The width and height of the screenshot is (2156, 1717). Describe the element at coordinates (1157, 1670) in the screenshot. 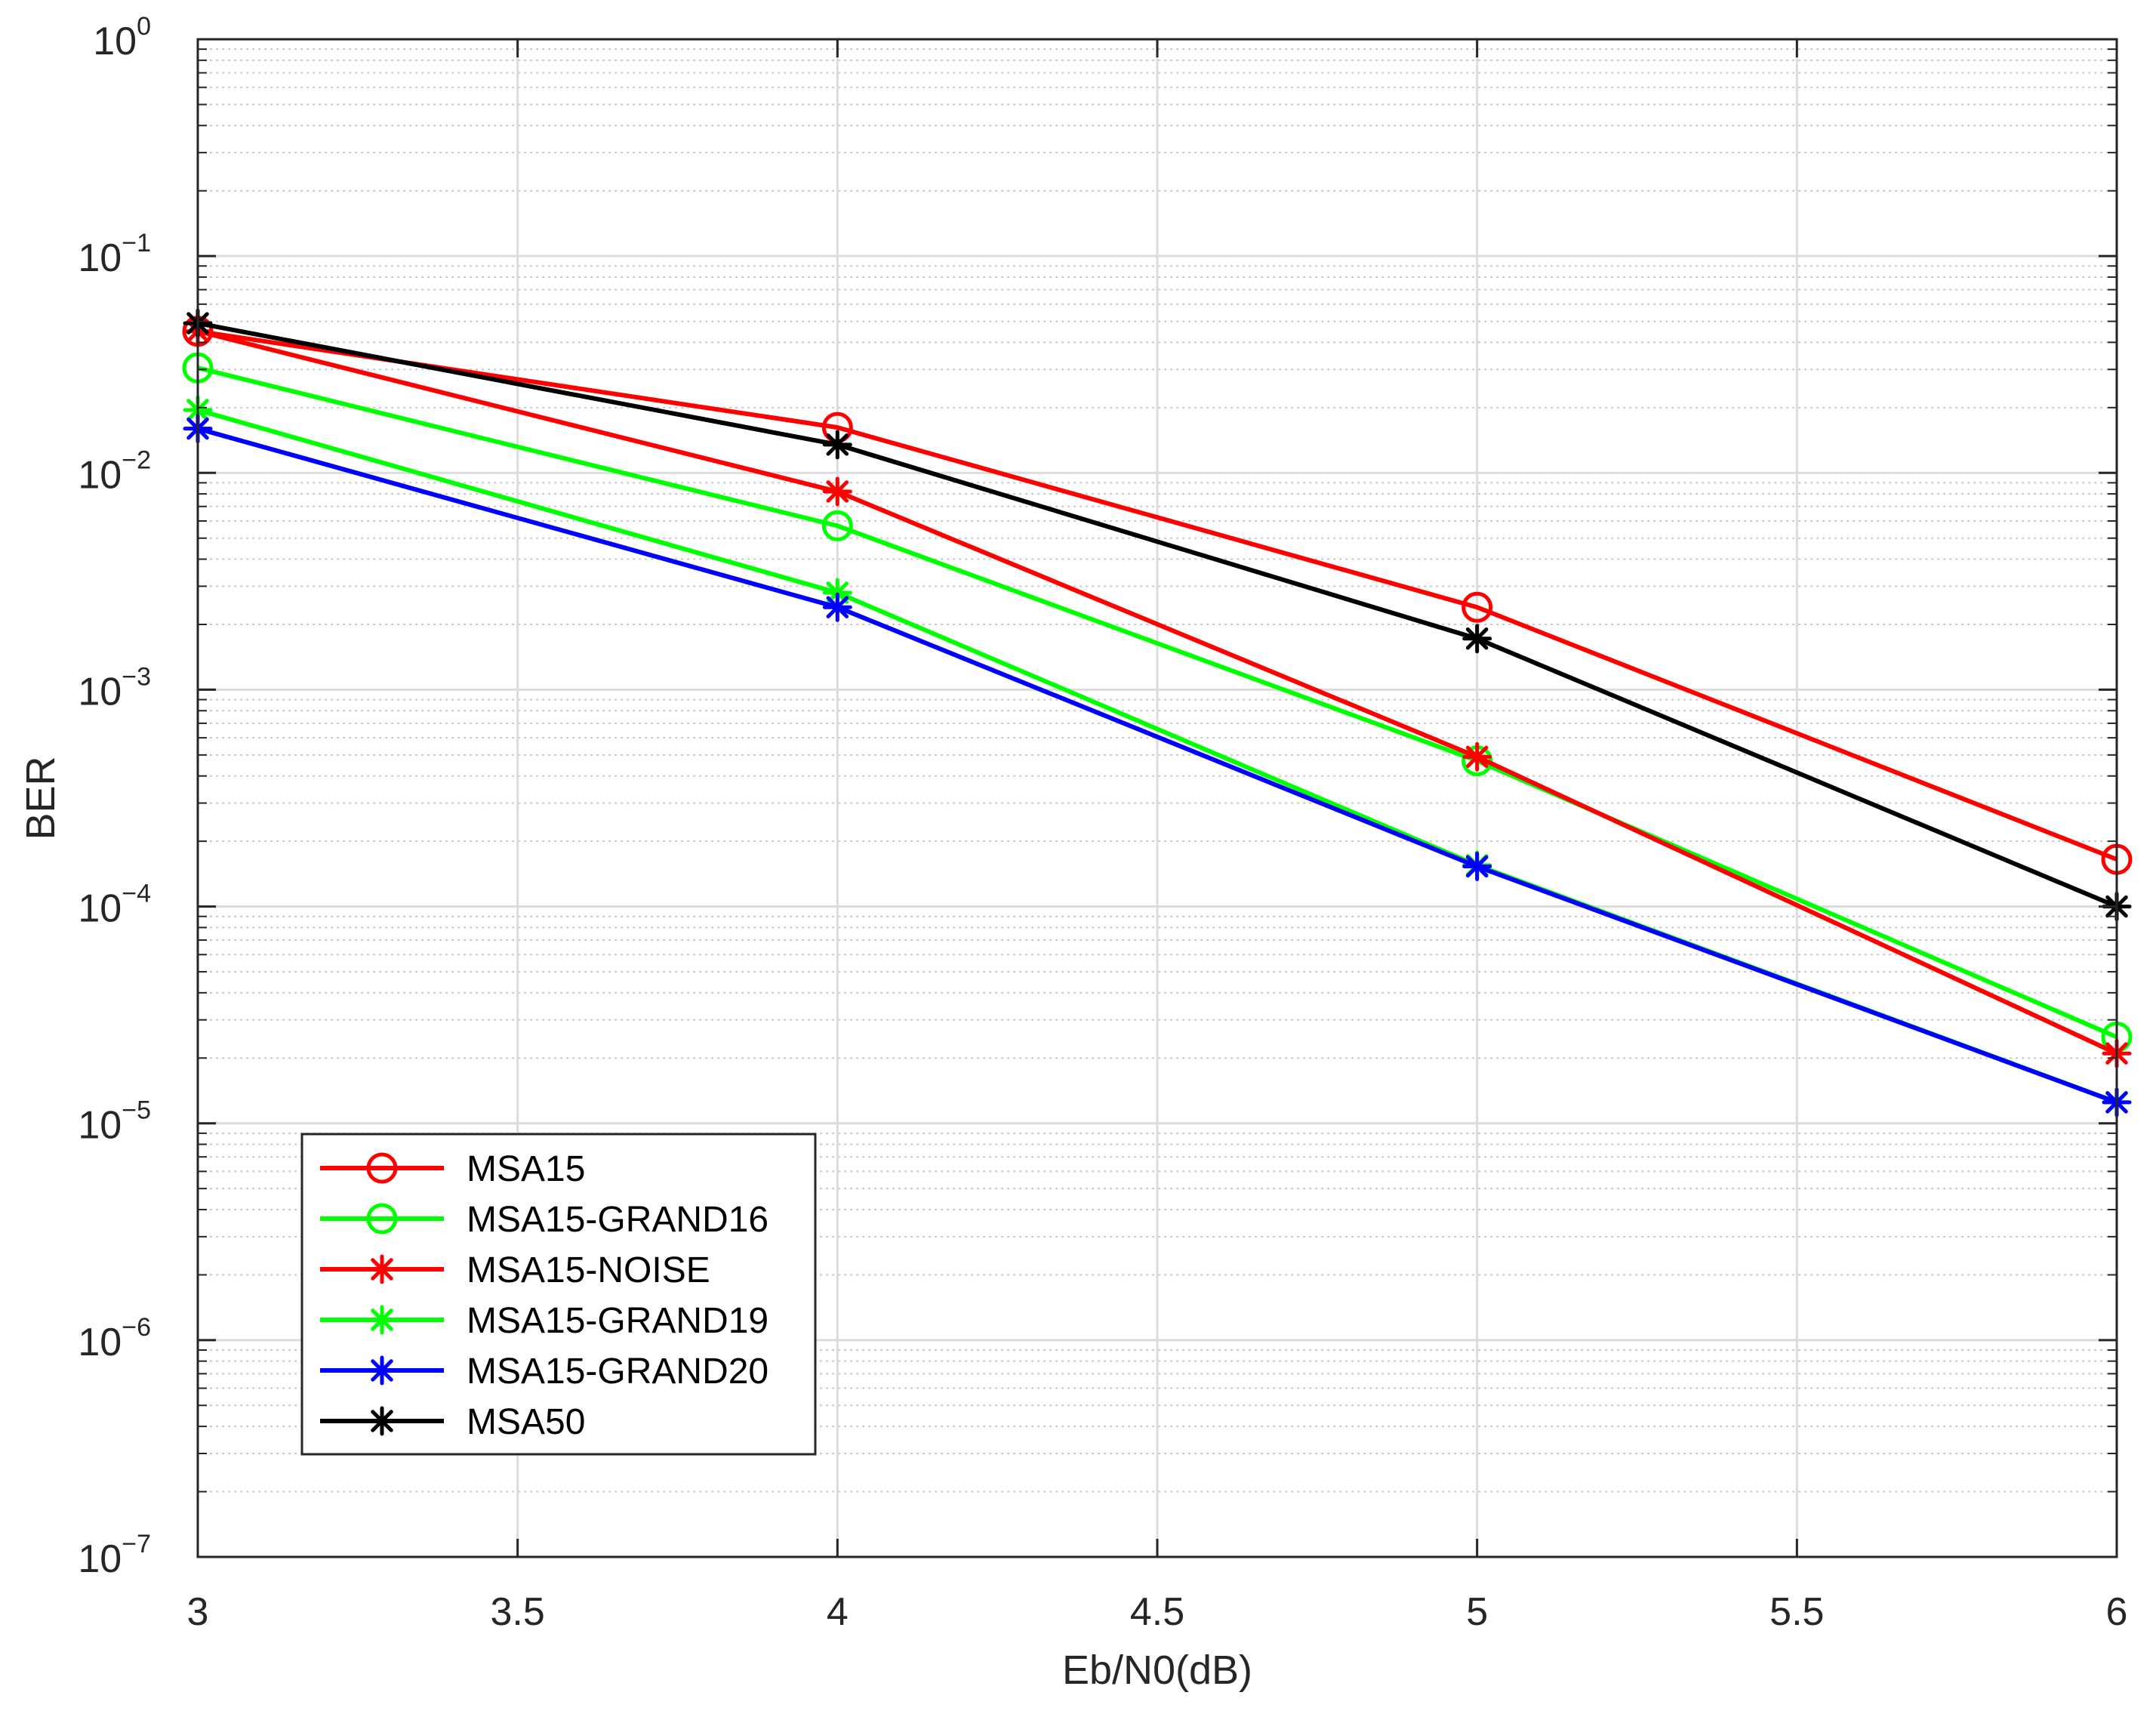

I see `x-axis-title: Eb/N0(dB)` at that location.